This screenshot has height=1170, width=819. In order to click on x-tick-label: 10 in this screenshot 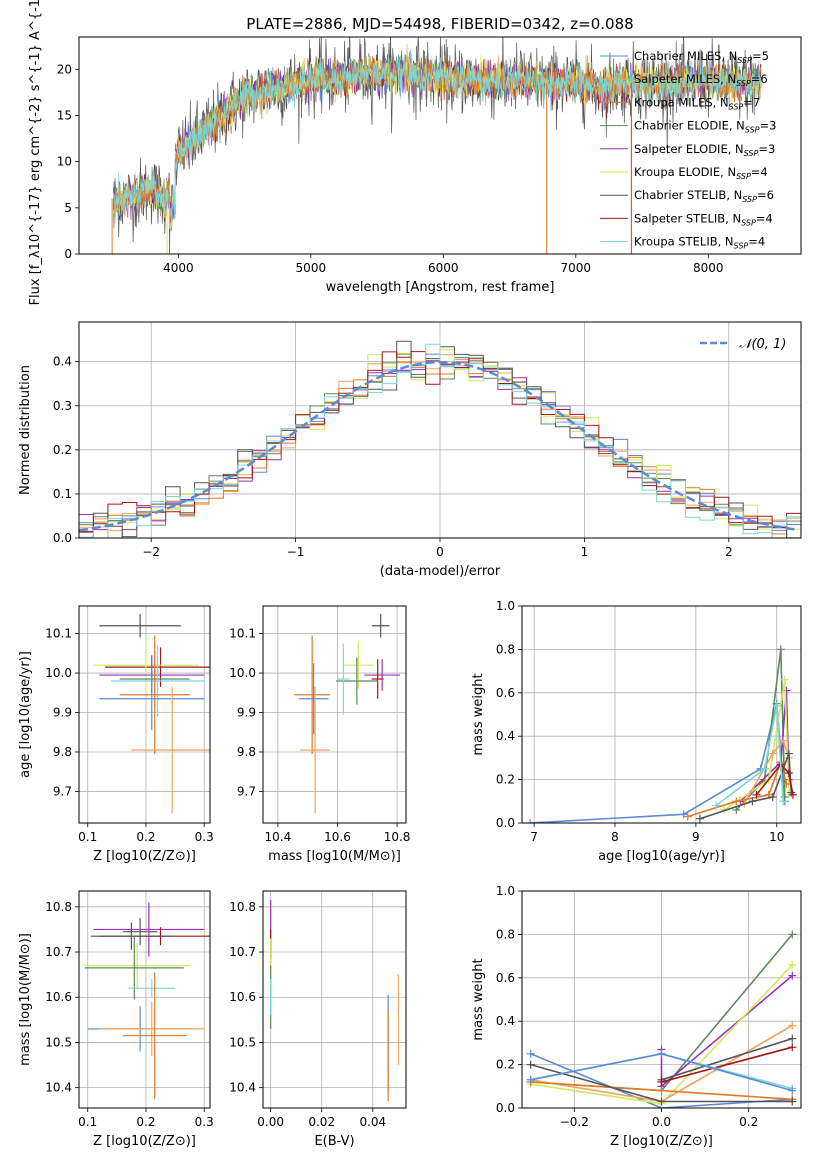, I will do `click(776, 837)`.